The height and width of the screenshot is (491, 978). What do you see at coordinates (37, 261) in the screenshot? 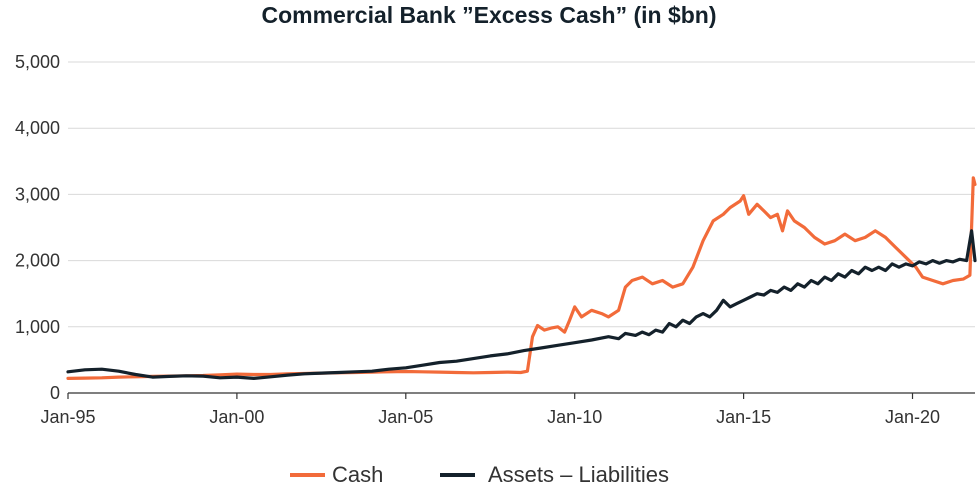
I see `y-tick-label: 2,000` at bounding box center [37, 261].